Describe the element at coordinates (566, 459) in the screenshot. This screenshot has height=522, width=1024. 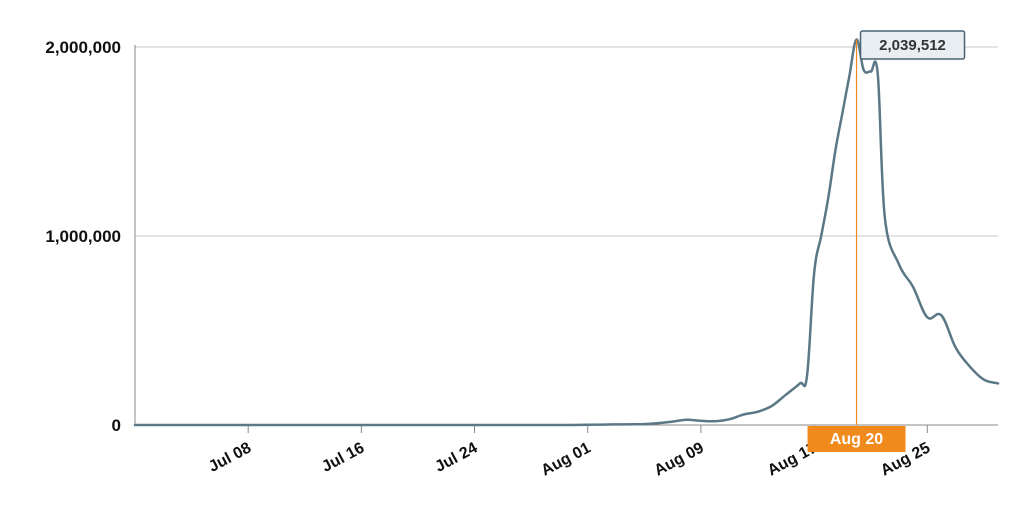
I see `x-tick-label: Aug 01` at that location.